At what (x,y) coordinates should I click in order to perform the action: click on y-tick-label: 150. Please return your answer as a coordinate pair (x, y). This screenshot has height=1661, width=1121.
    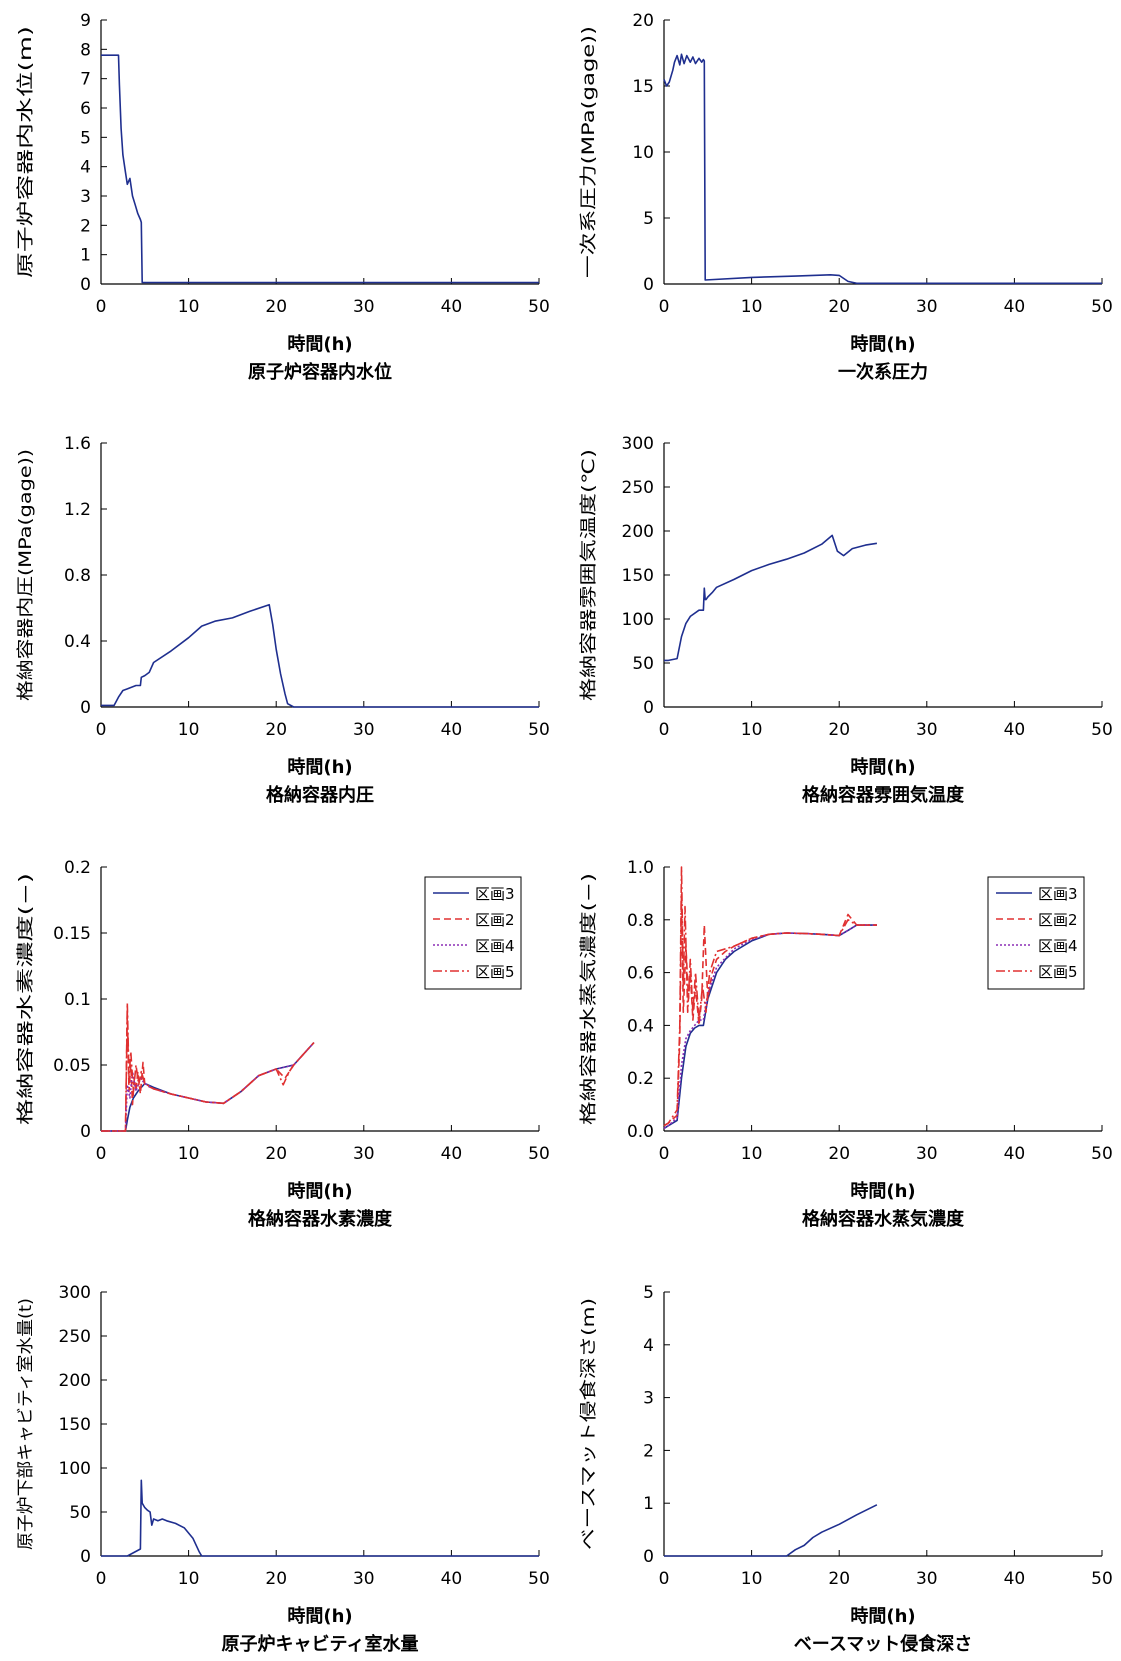
    Looking at the image, I should click on (638, 576).